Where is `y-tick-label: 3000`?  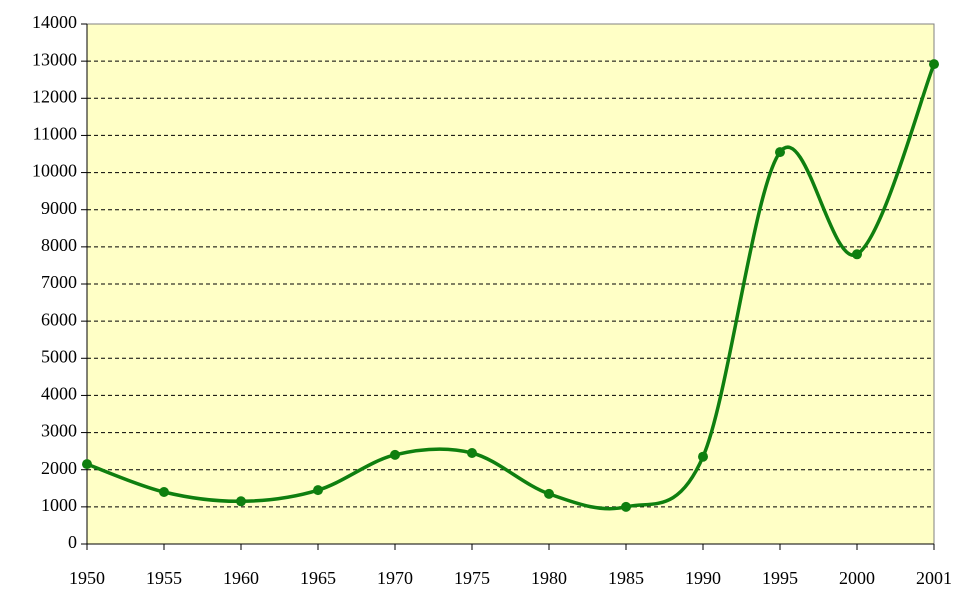 y-tick-label: 3000 is located at coordinates (59, 431).